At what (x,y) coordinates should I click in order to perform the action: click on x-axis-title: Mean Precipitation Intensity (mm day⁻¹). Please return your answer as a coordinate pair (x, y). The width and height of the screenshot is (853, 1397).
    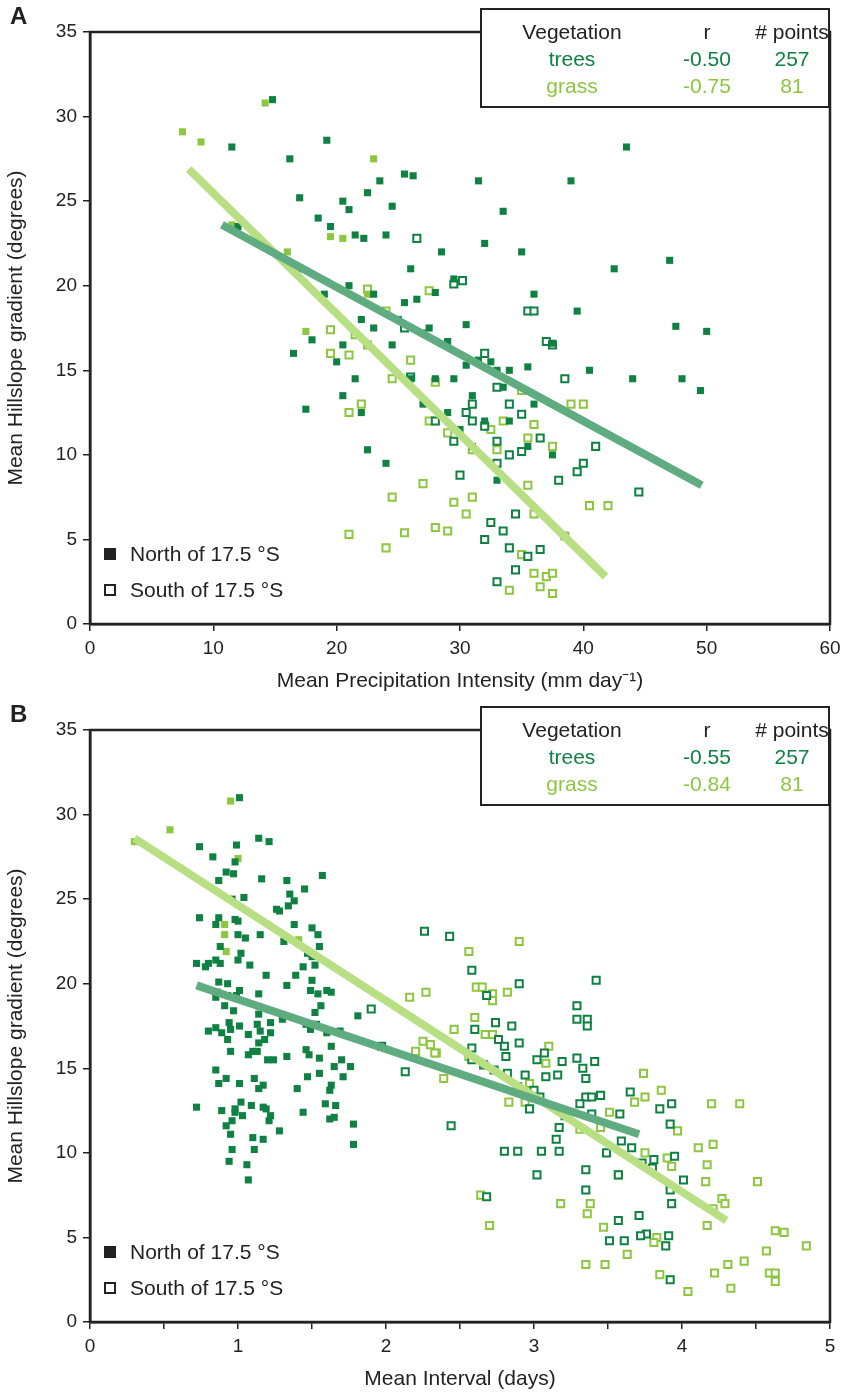
    Looking at the image, I should click on (460, 680).